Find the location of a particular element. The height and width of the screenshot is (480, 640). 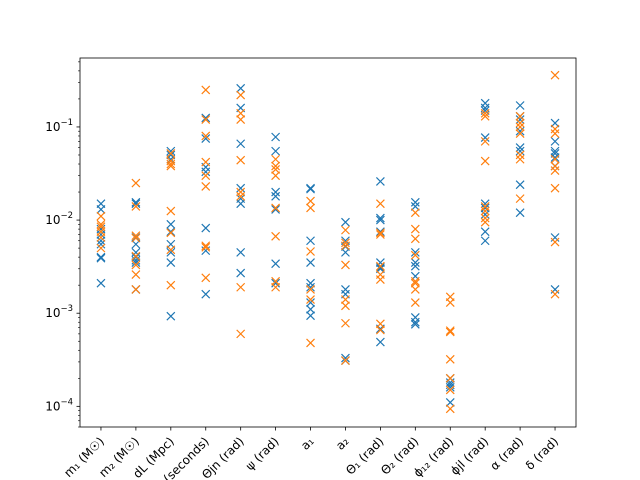

y-tick-label-4: 10⁻¹ is located at coordinates (59, 126).